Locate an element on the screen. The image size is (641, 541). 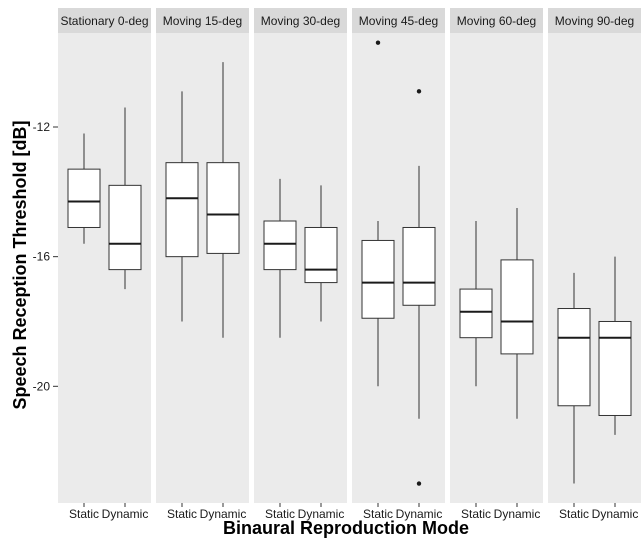
y-axis: -12 -16 -20 is located at coordinates (45, 256).